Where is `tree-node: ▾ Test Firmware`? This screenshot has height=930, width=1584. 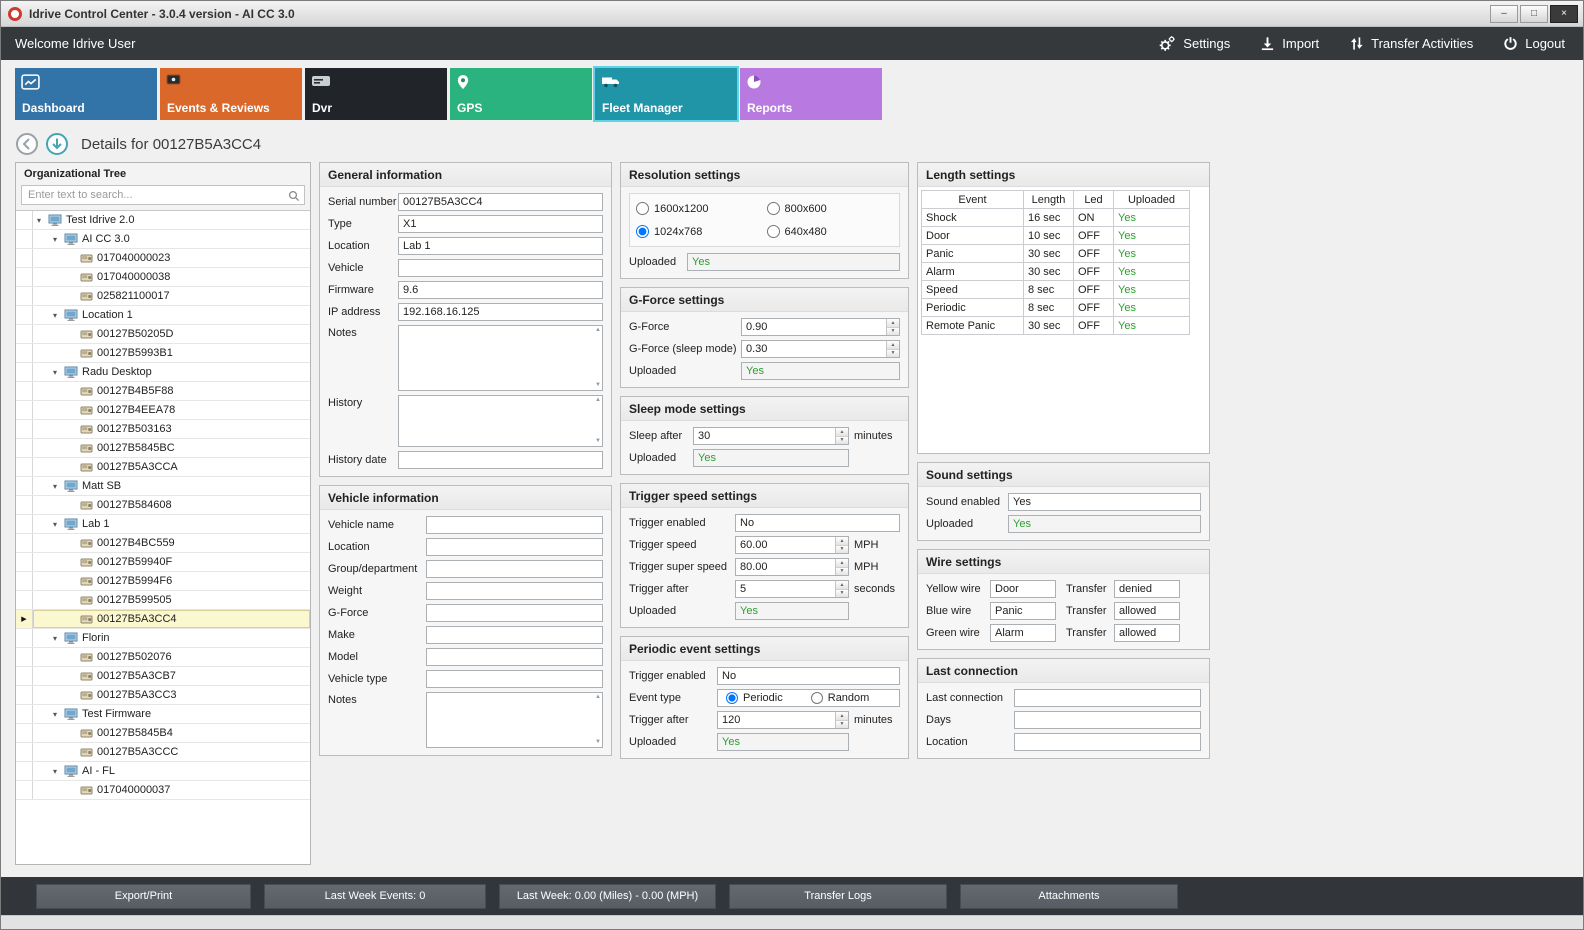 tree-node: ▾ Test Firmware is located at coordinates (163, 714).